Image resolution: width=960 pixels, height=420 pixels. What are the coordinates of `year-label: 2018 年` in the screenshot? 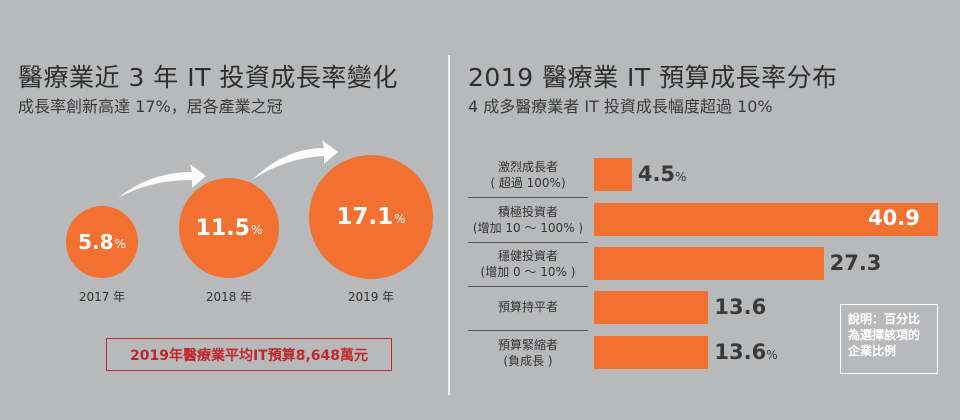 It's located at (229, 297).